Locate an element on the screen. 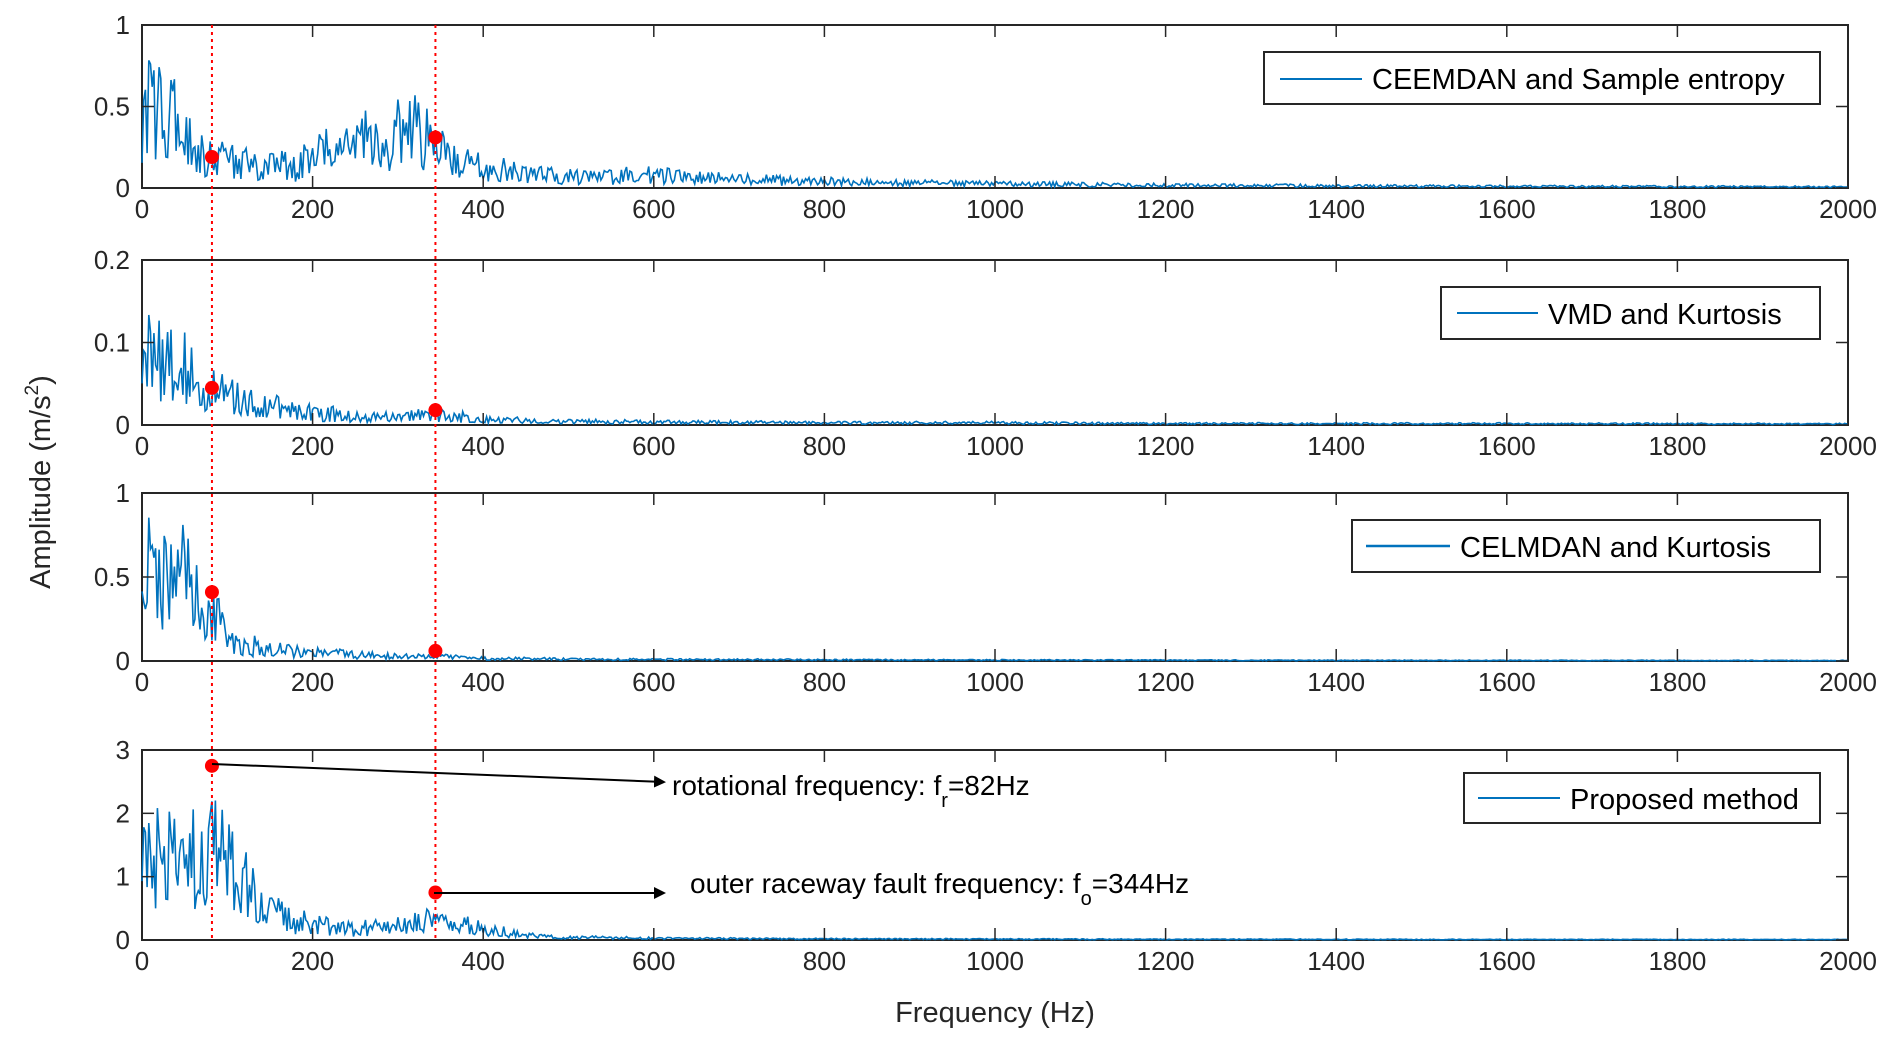 This screenshot has width=1886, height=1046. y-tick-label: 3 is located at coordinates (123, 750).